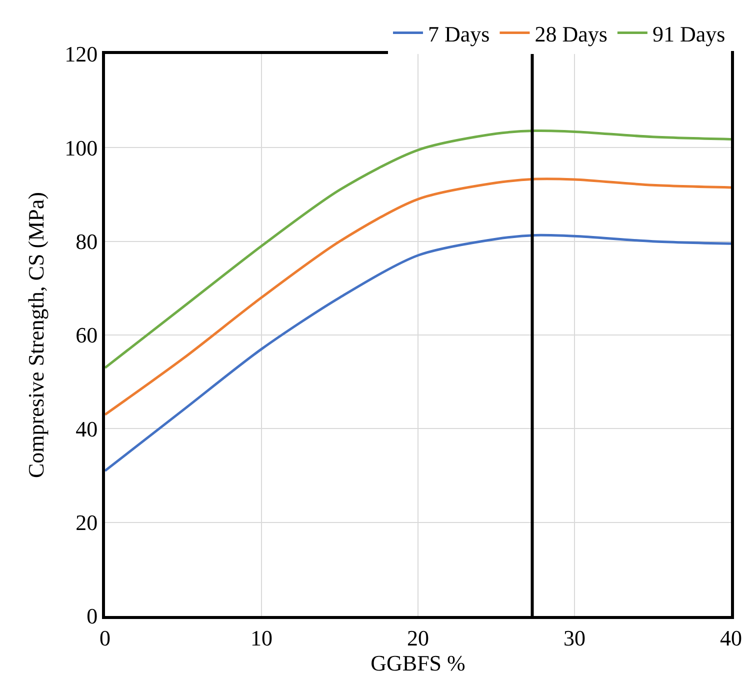 The image size is (754, 680). What do you see at coordinates (689, 33) in the screenshot?
I see `legend-label: 91 Days` at bounding box center [689, 33].